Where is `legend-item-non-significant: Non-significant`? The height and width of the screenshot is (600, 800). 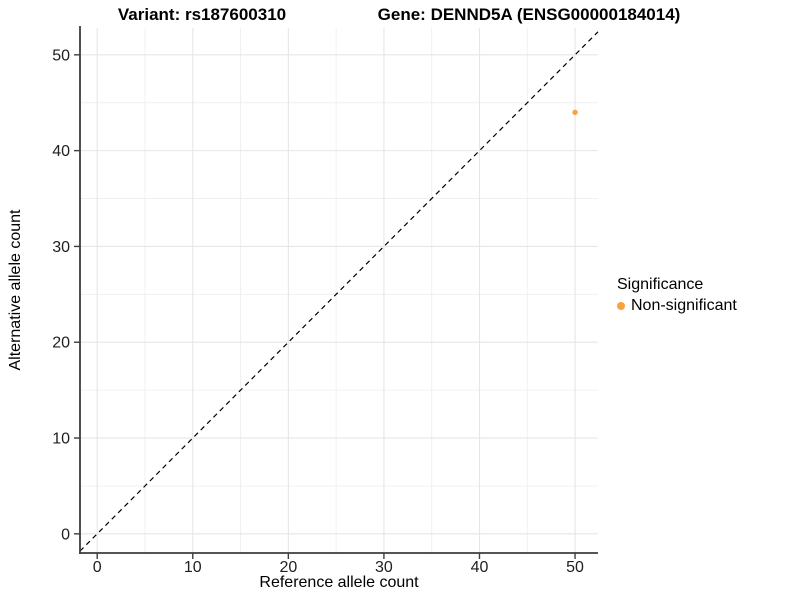
legend-item-non-significant: Non-significant is located at coordinates (677, 306).